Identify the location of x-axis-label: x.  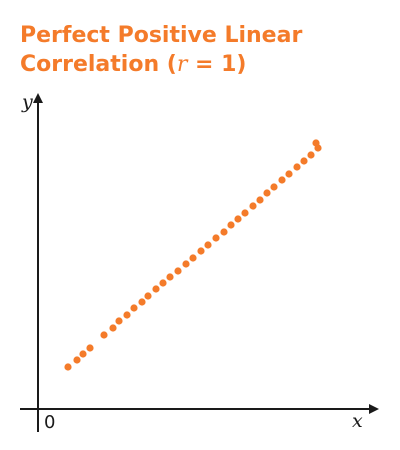
(357, 421).